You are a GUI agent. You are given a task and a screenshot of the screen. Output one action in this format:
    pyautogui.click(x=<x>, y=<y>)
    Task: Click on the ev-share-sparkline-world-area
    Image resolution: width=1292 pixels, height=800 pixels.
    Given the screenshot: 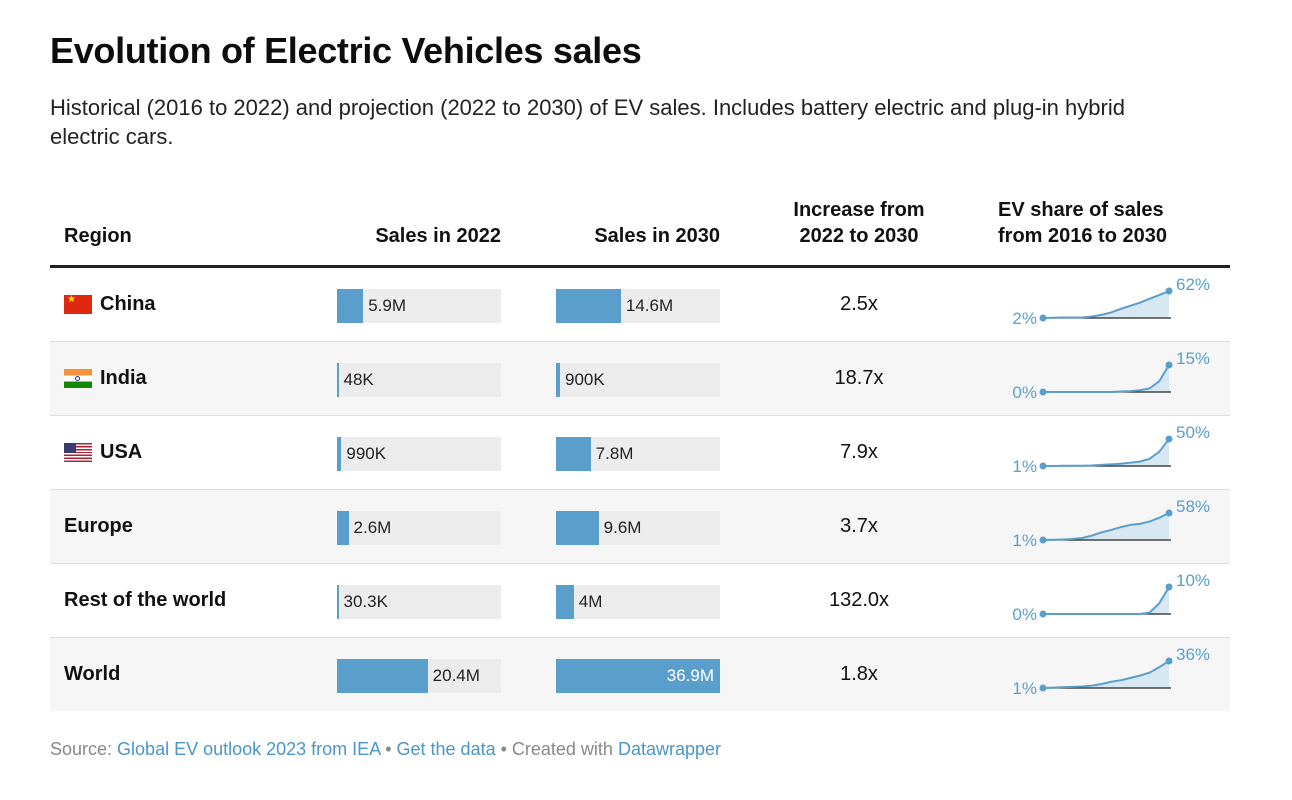 What is the action you would take?
    pyautogui.click(x=1106, y=674)
    